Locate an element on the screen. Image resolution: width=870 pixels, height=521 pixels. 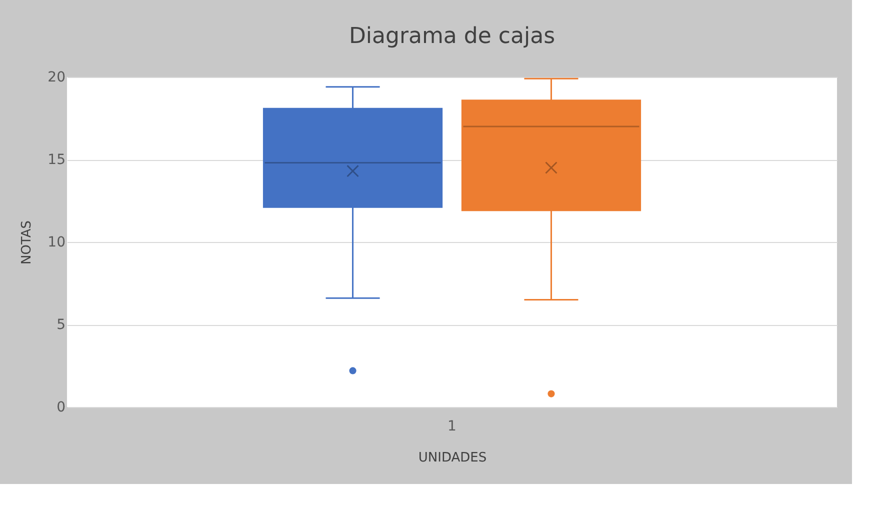
y-tick-label: 5 is located at coordinates (61, 325).